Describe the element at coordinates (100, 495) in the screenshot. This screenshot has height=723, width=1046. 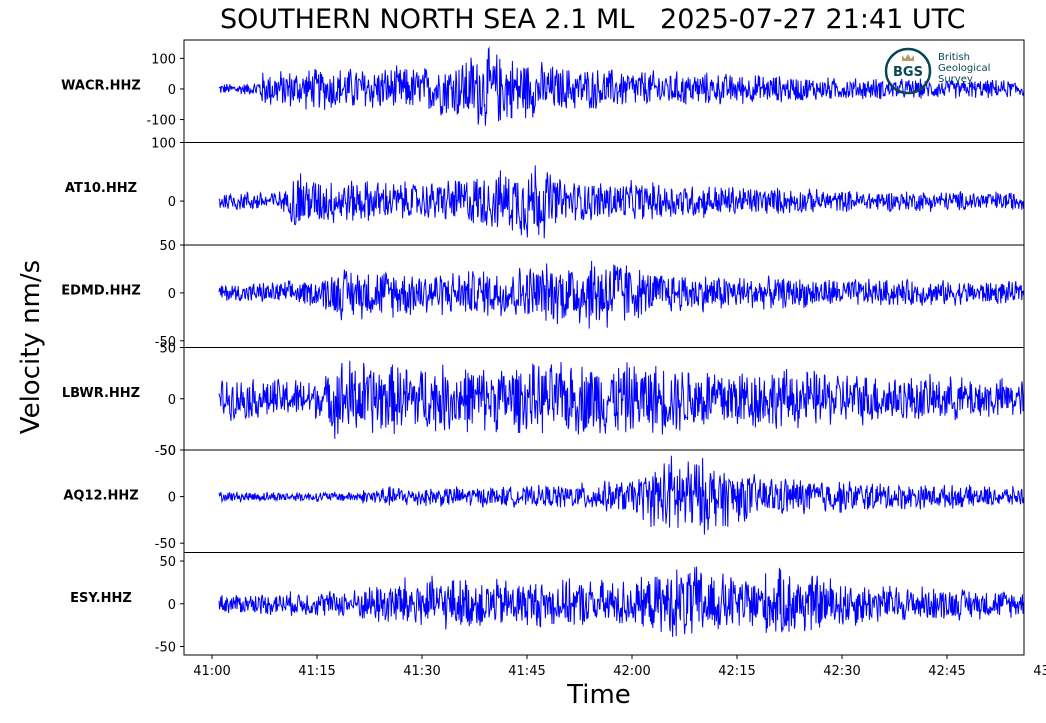
I see `station-label: AQ12.HHZ` at that location.